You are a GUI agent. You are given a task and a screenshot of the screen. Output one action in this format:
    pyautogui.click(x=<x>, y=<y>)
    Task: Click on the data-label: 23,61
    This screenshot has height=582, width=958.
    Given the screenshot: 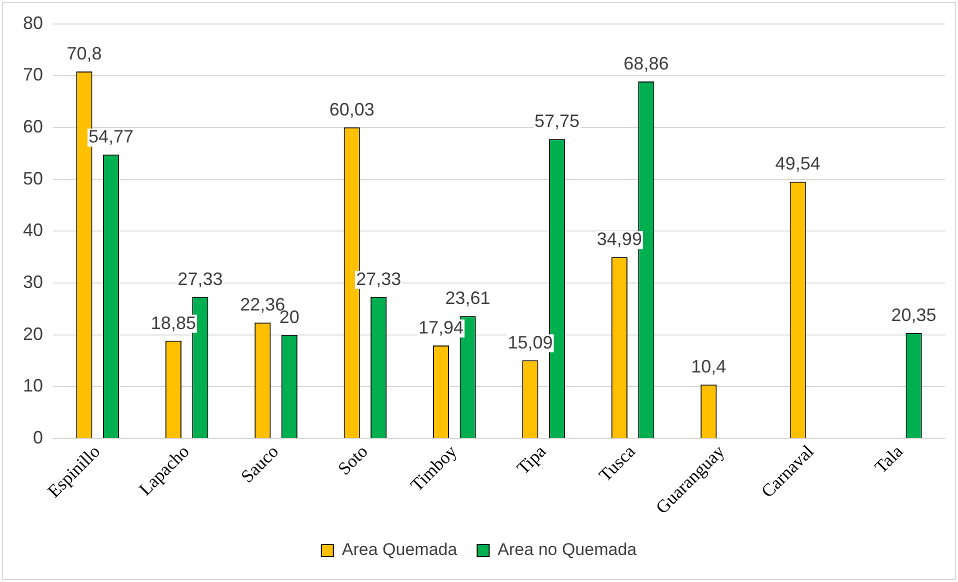 What is the action you would take?
    pyautogui.click(x=467, y=298)
    